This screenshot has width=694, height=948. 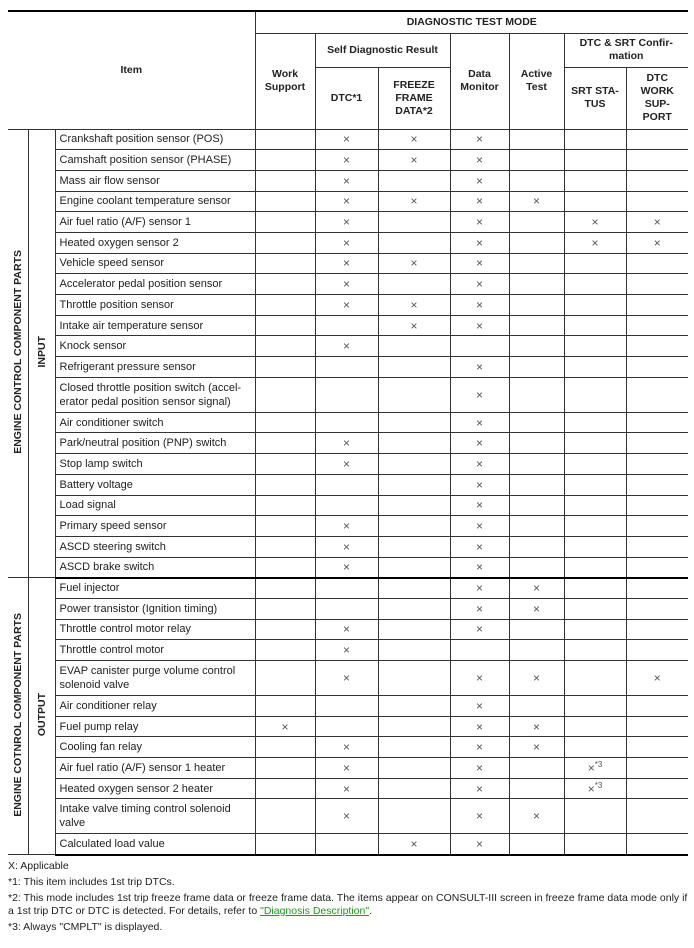 I want to click on header-dtc-work-support: DTC WORK SUP-PORT, so click(x=657, y=98).